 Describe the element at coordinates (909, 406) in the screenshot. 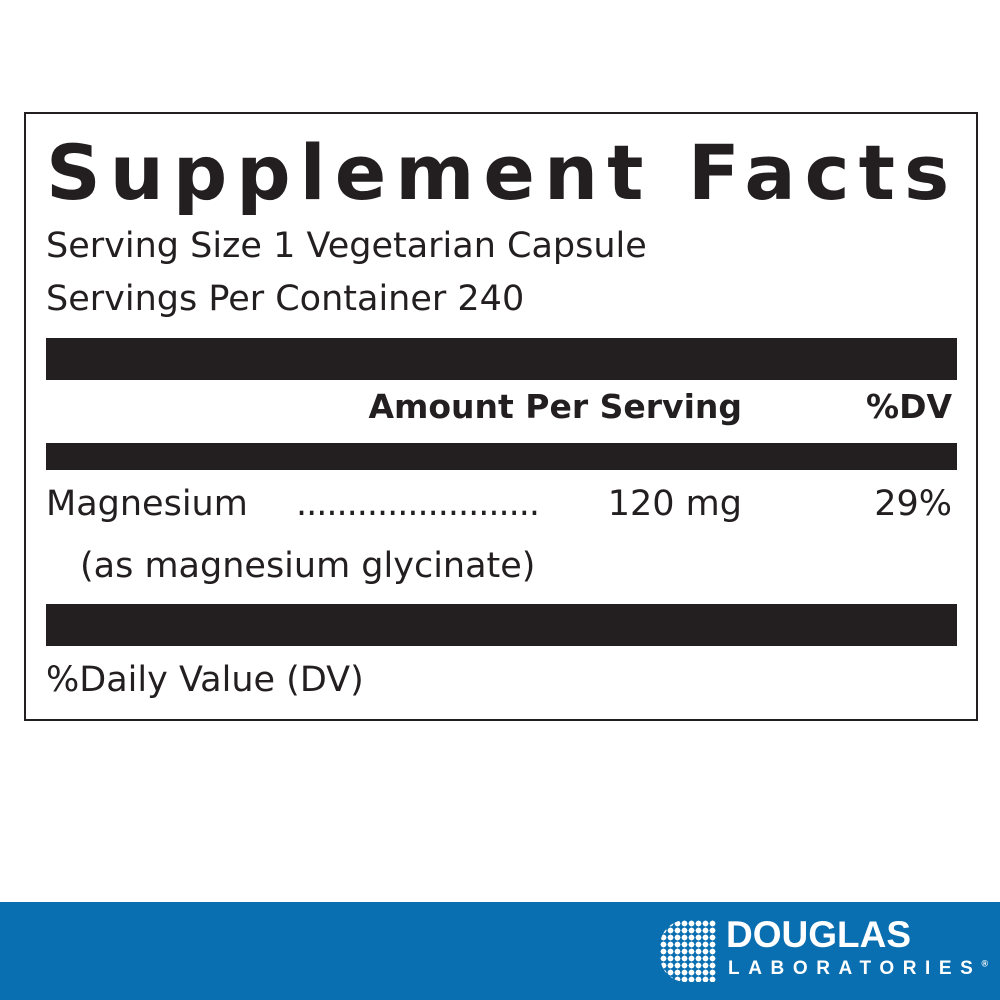

I see `dv-header: %DV` at that location.